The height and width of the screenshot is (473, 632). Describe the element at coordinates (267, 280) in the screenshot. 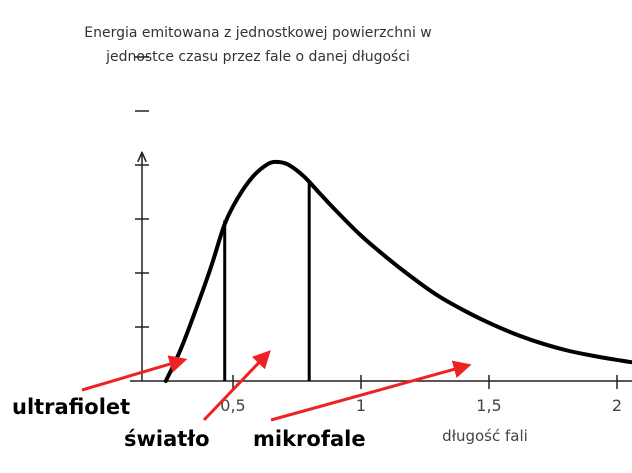

I see `region-divider-lines` at that location.